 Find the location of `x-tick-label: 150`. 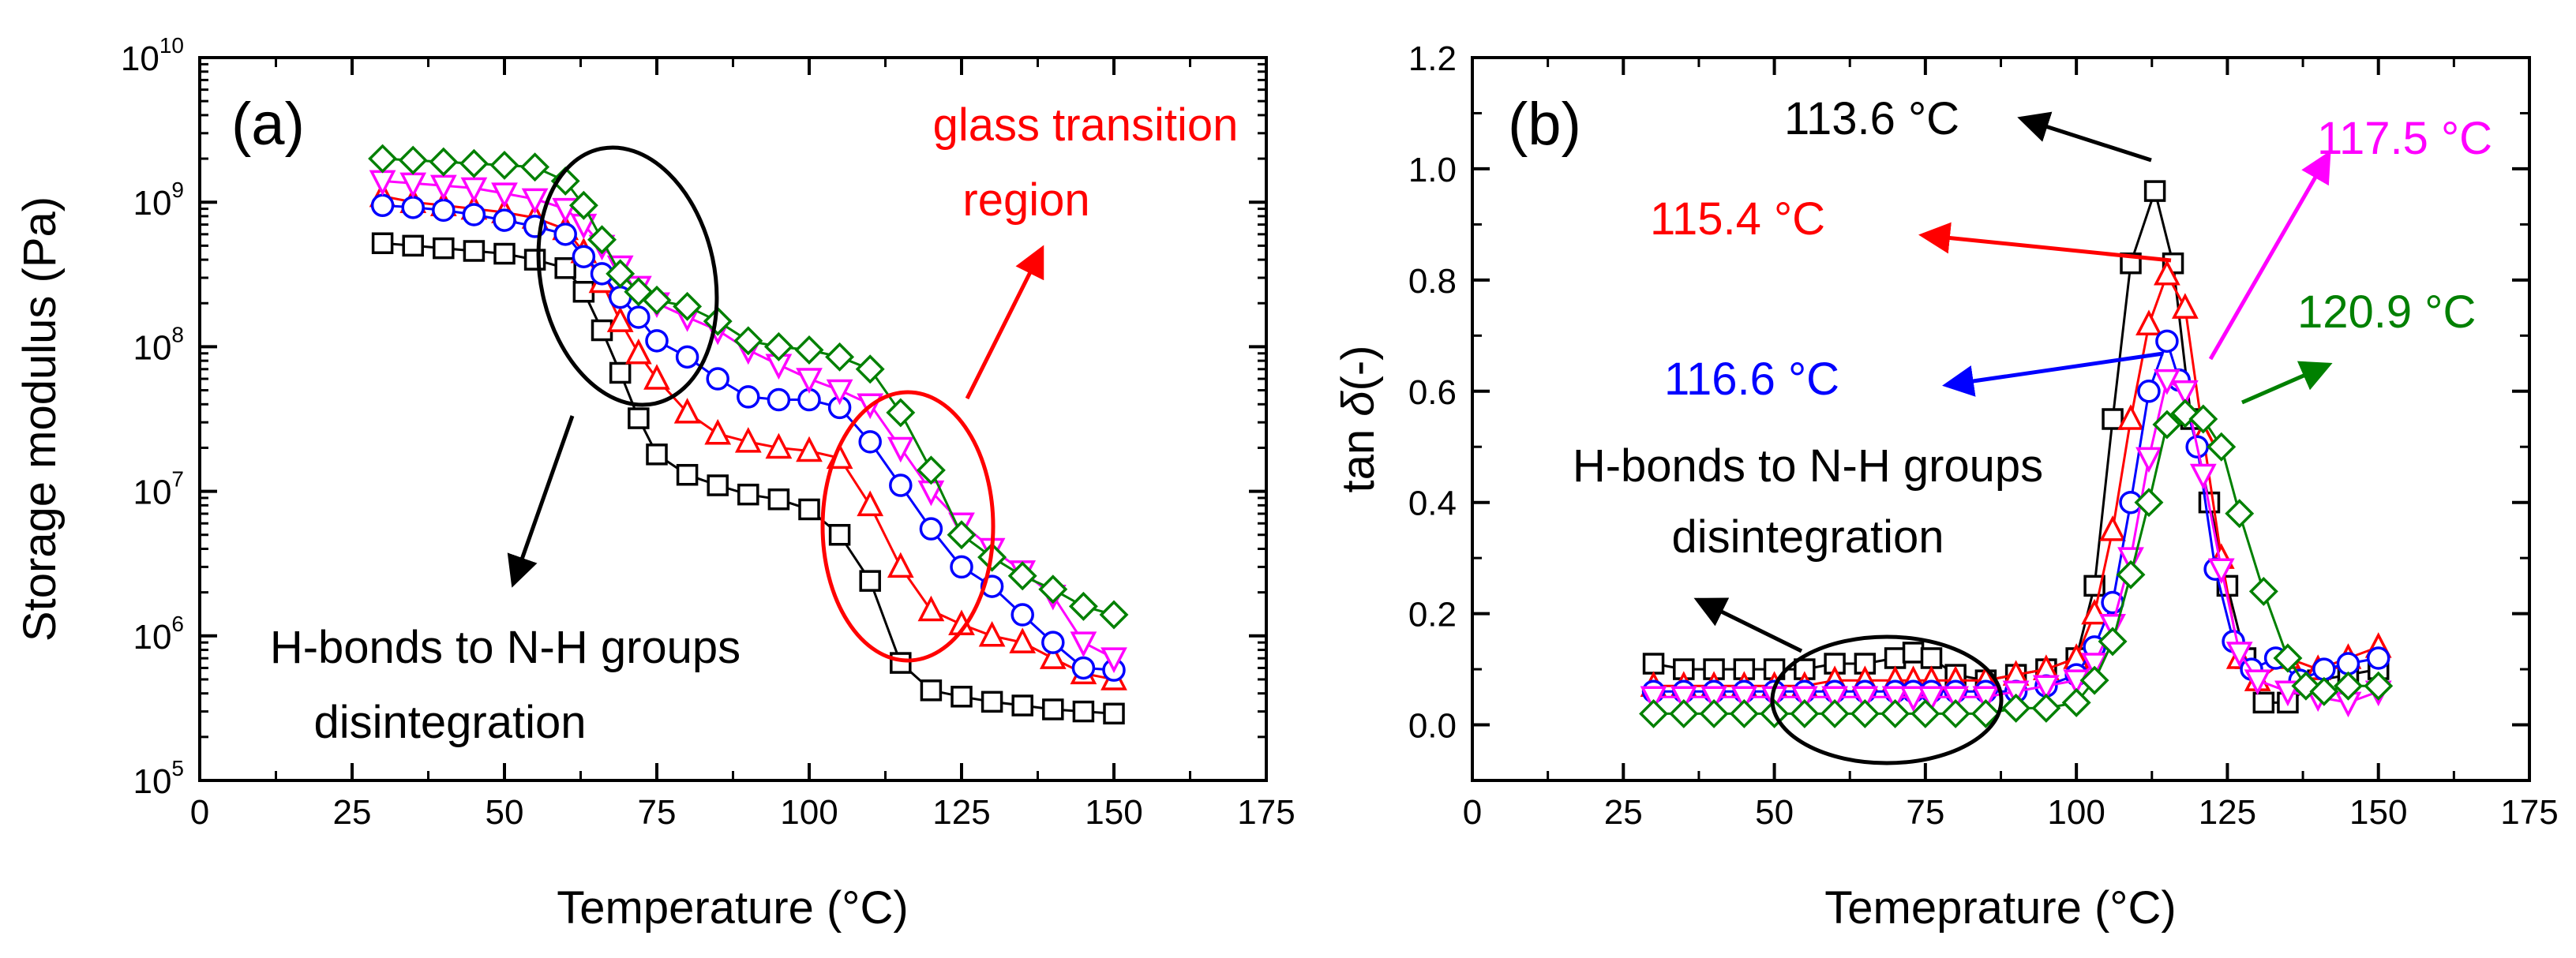

x-tick-label: 150 is located at coordinates (1113, 813).